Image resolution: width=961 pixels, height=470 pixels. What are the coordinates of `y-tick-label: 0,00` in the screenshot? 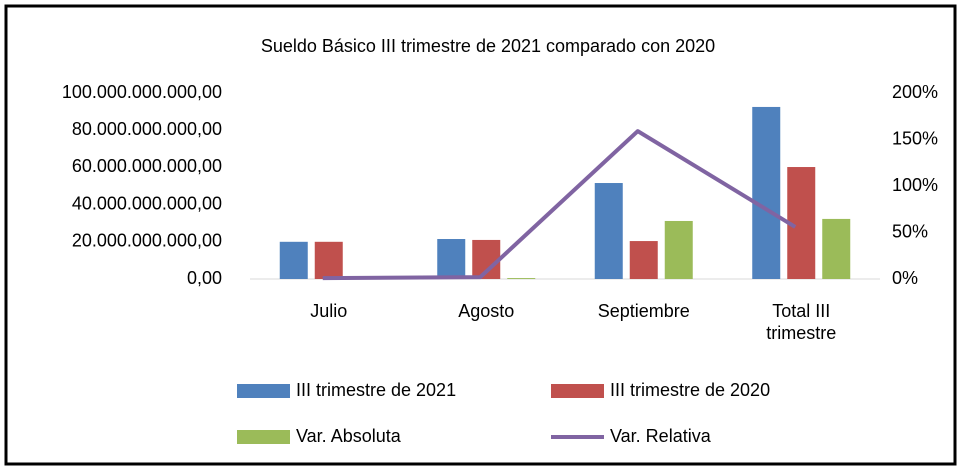 It's located at (204, 278).